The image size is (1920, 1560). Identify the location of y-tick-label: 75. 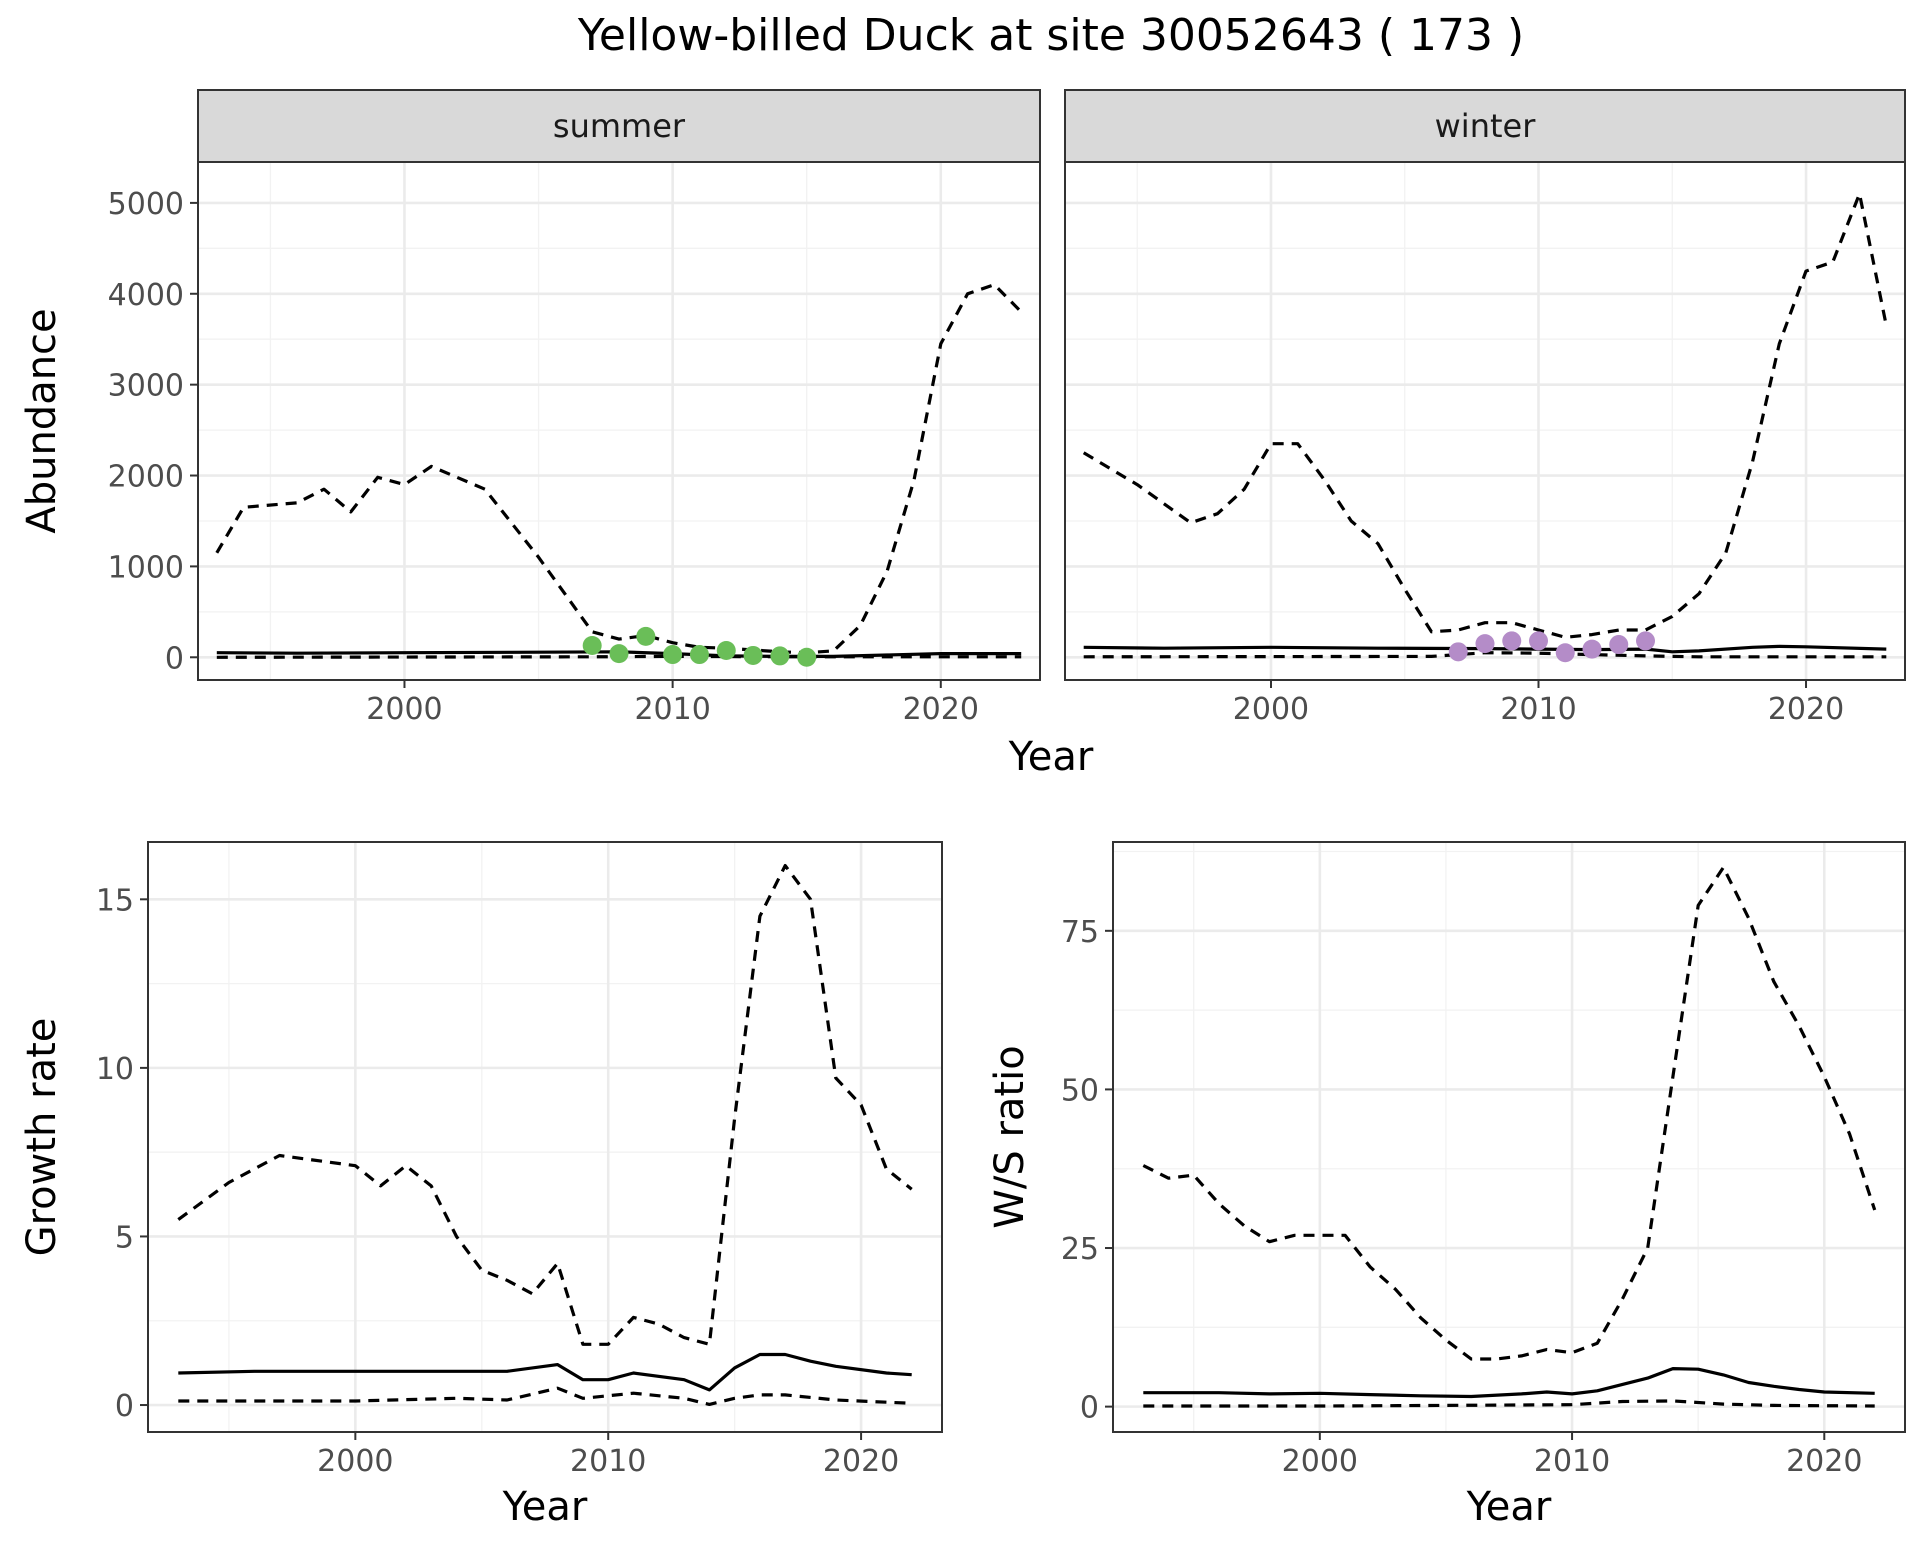
(1080, 932).